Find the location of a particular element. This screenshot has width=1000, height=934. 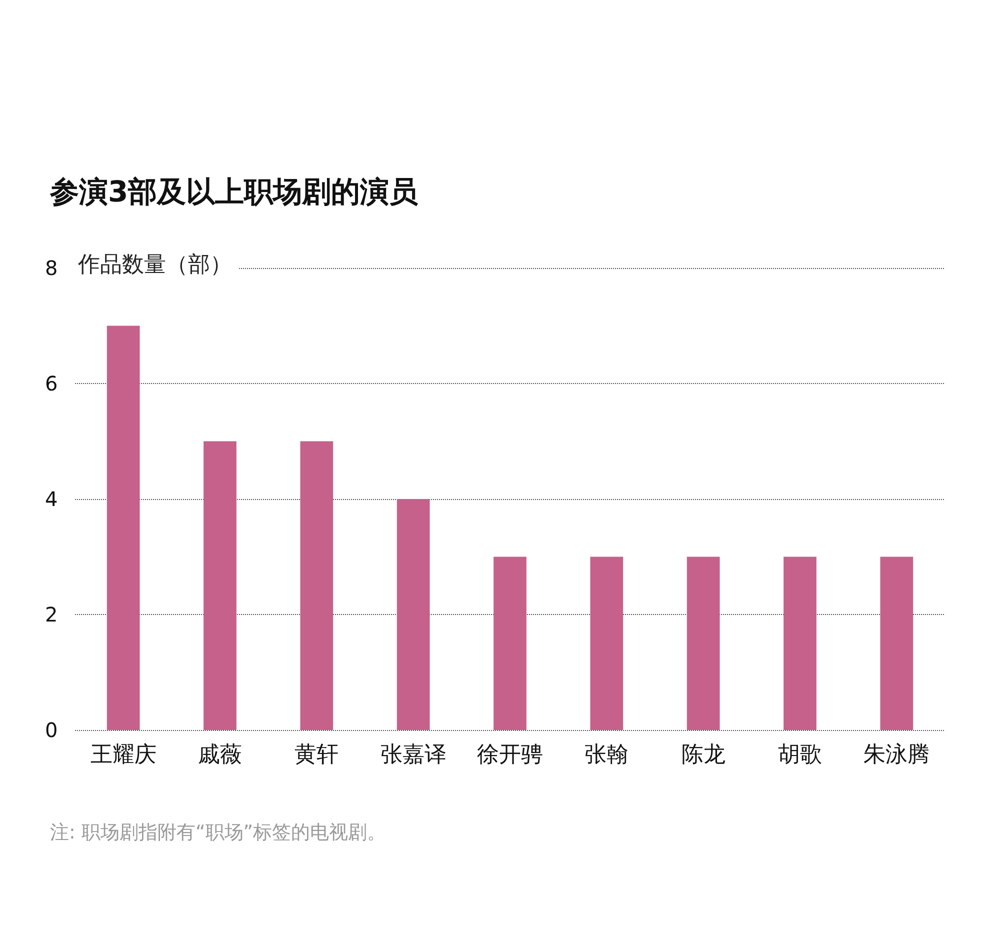

y-tick-label: 8 is located at coordinates (51, 268).